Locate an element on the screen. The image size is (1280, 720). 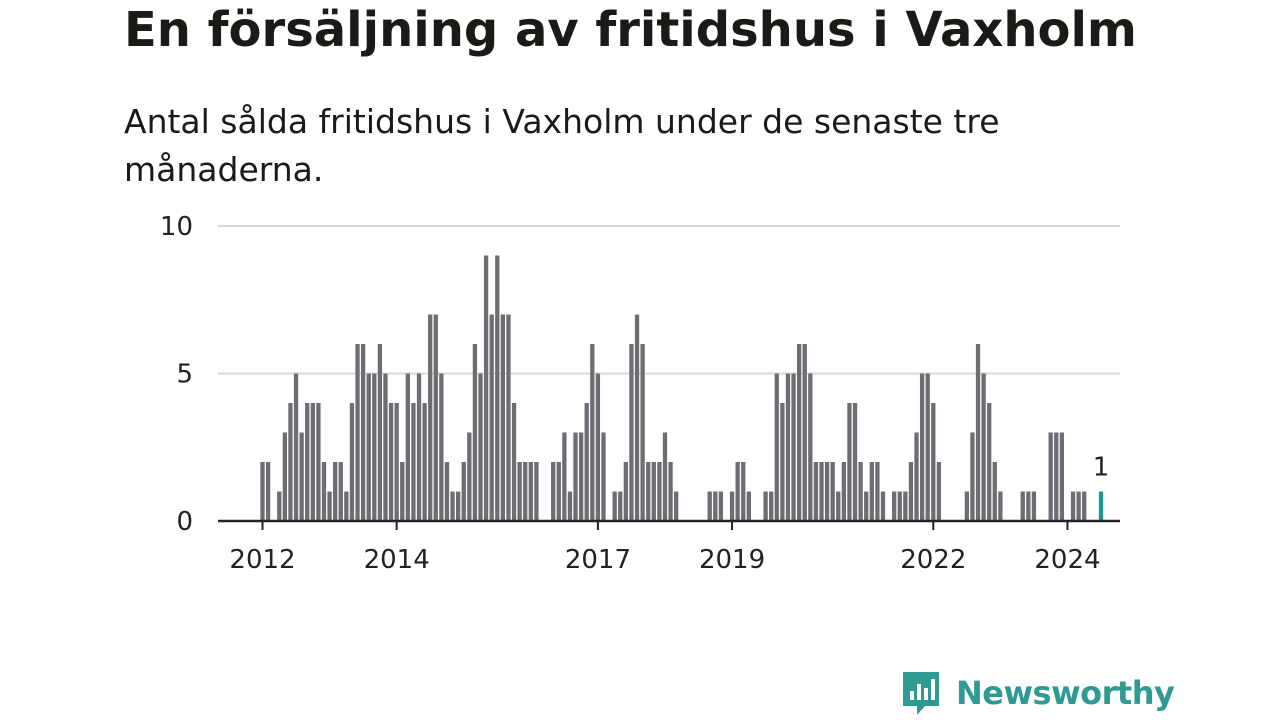
x-axis is located at coordinates (669, 524).